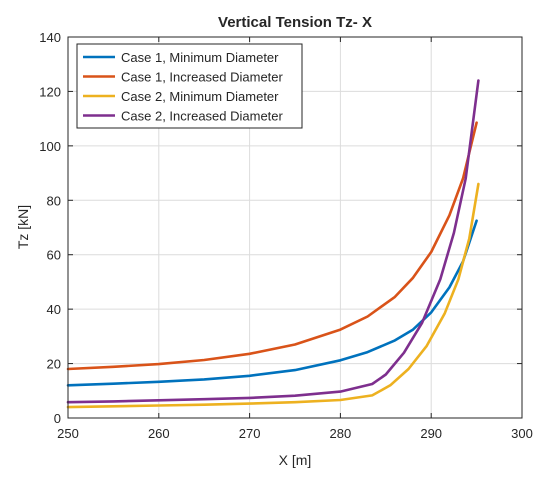 This screenshot has height=481, width=550. I want to click on x-tick-label: 300, so click(522, 433).